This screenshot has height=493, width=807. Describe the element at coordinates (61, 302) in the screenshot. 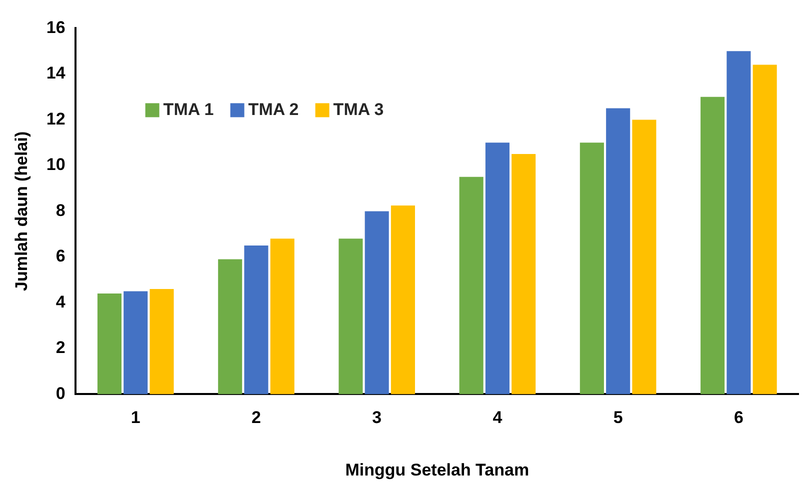

I see `y-tick-label: 4` at that location.